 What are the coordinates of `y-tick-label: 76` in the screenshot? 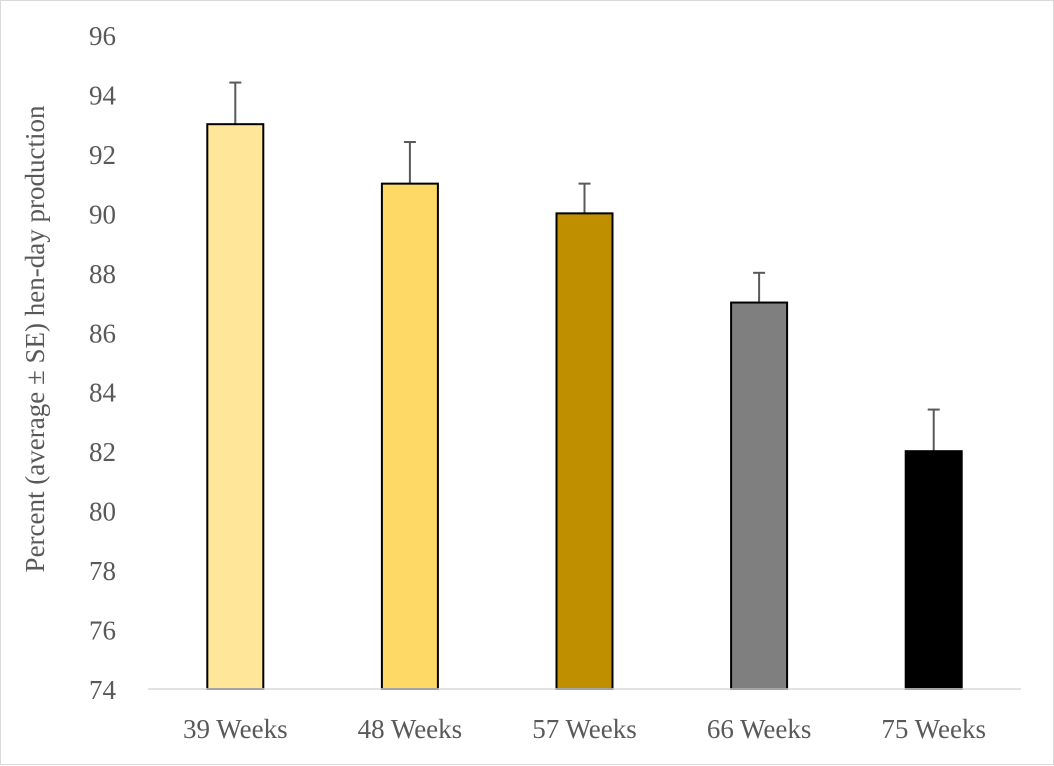 It's located at (102, 631).